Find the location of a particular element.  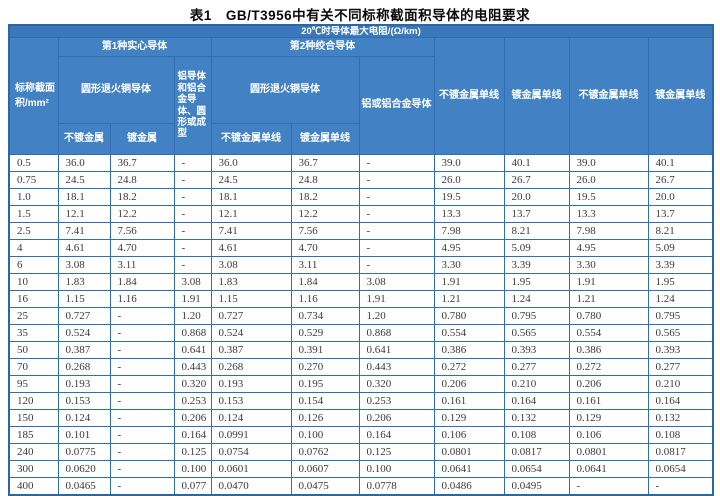

resistance-value-cell: 13.3 is located at coordinates (608, 214).